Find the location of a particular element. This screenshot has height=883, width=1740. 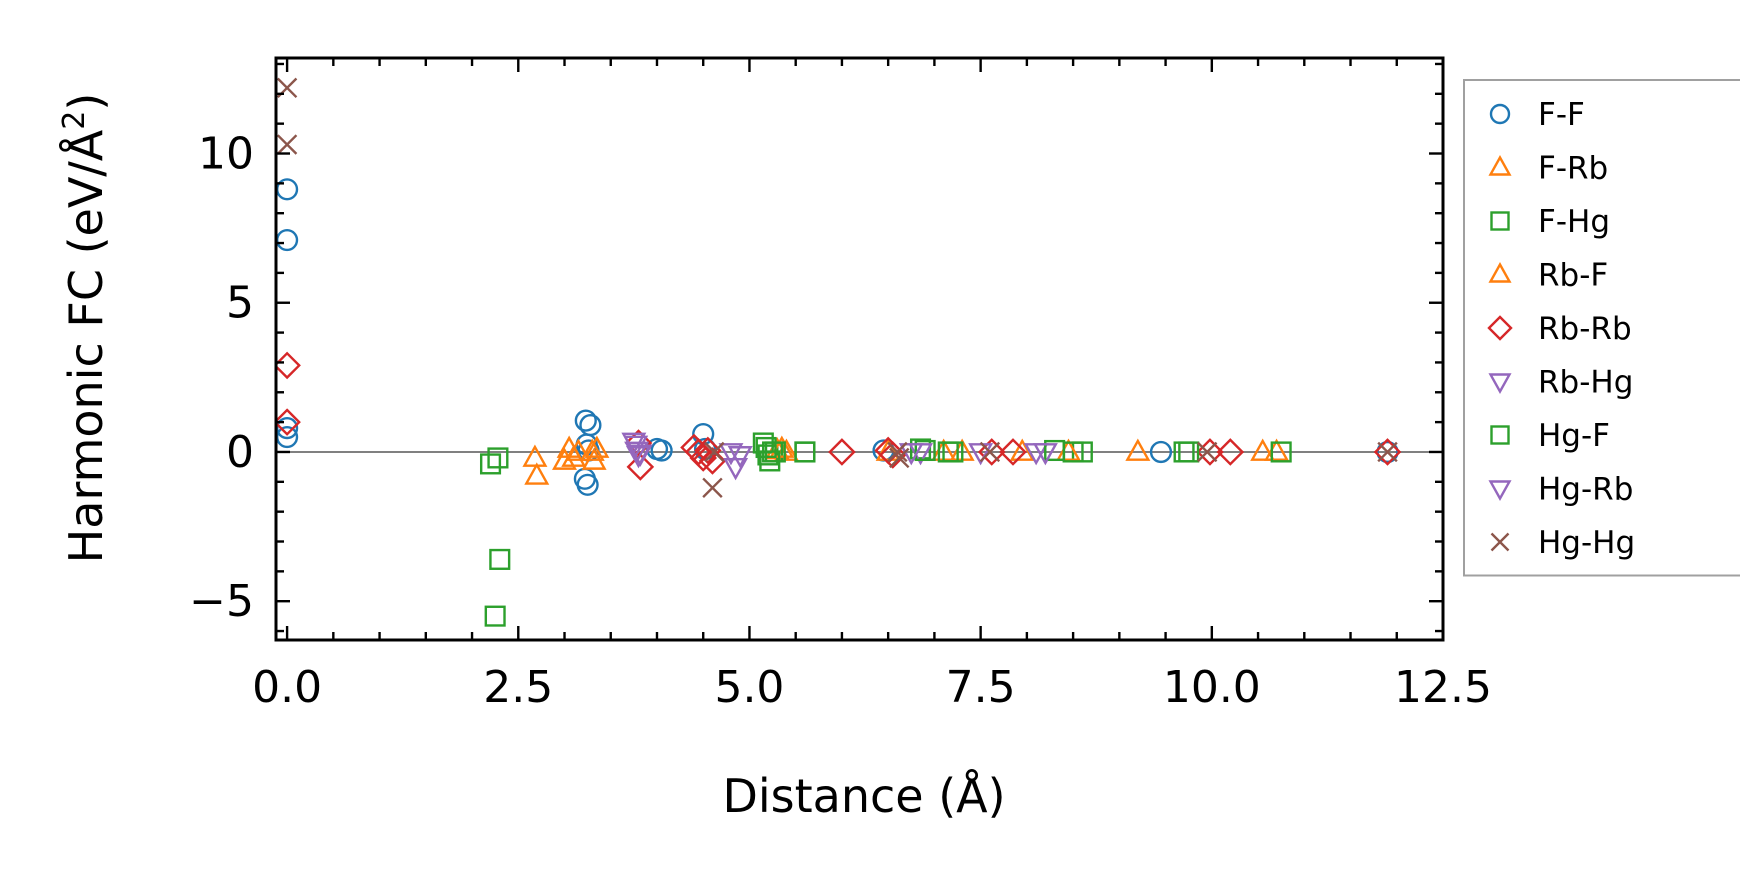

legend-entry: F-F is located at coordinates (1537, 115).